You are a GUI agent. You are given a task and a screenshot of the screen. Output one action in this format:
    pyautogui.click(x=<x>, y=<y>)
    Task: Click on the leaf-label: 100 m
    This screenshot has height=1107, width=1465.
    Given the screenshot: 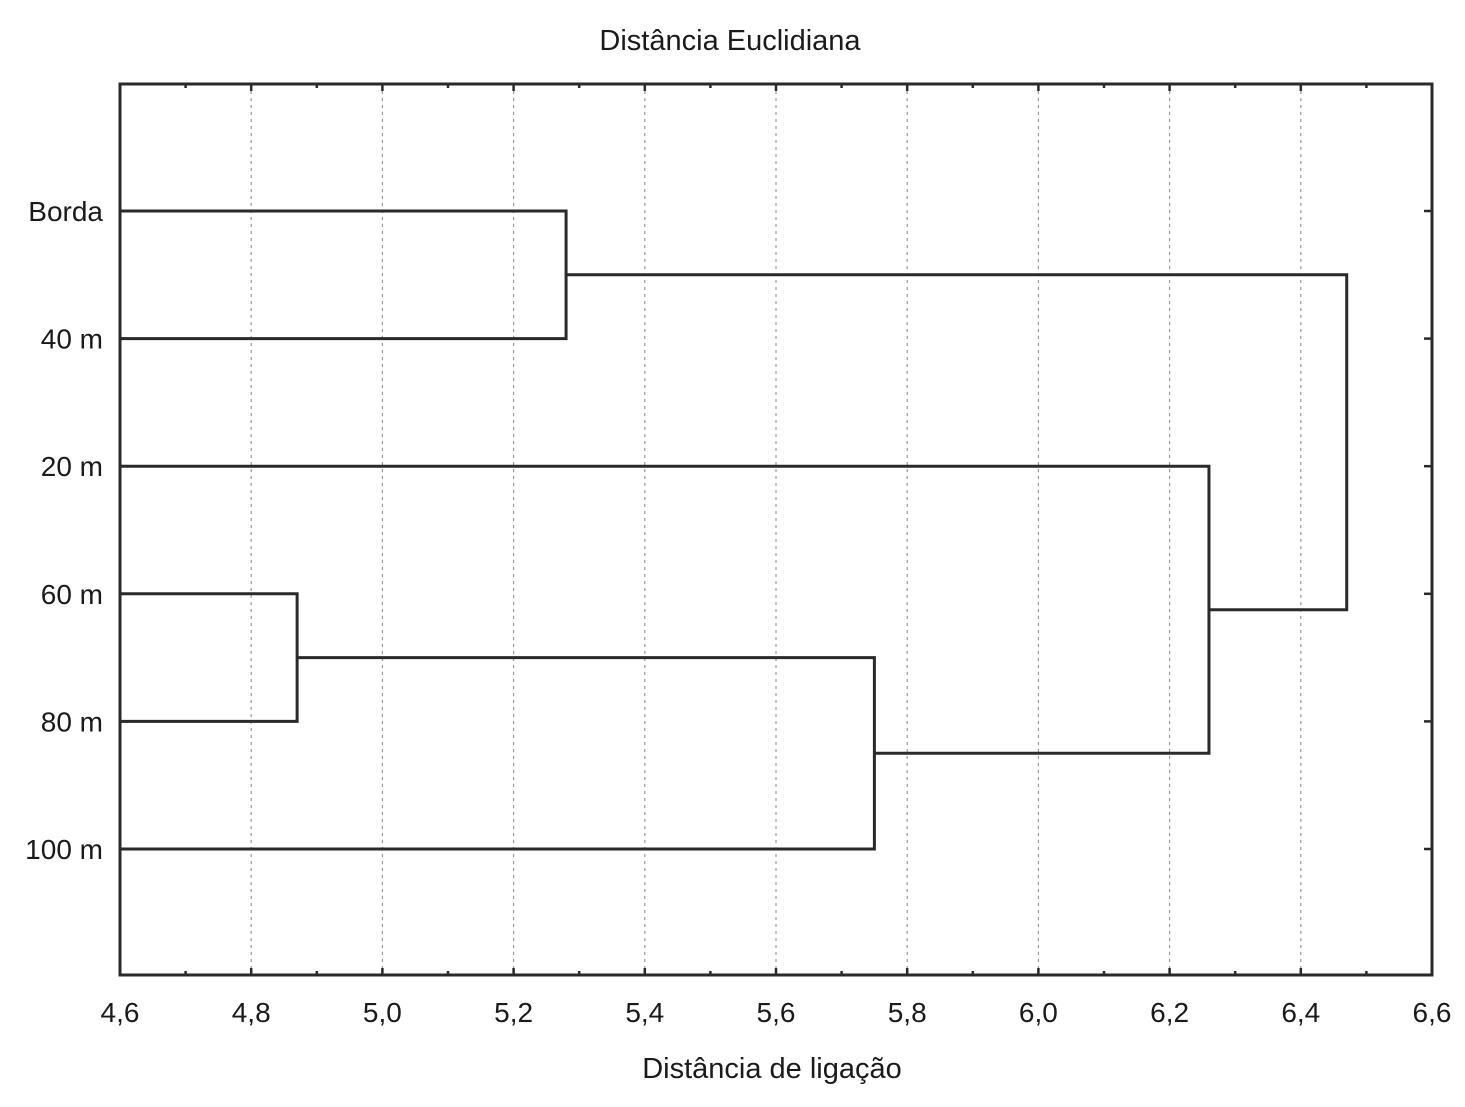 What is the action you would take?
    pyautogui.click(x=64, y=849)
    